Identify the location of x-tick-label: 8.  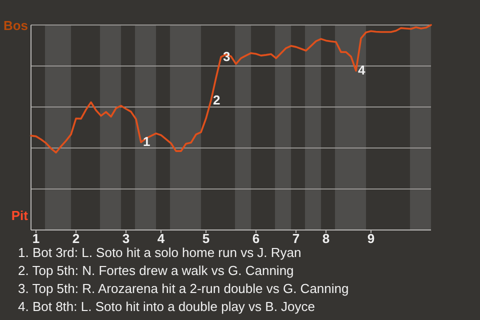
(326, 238).